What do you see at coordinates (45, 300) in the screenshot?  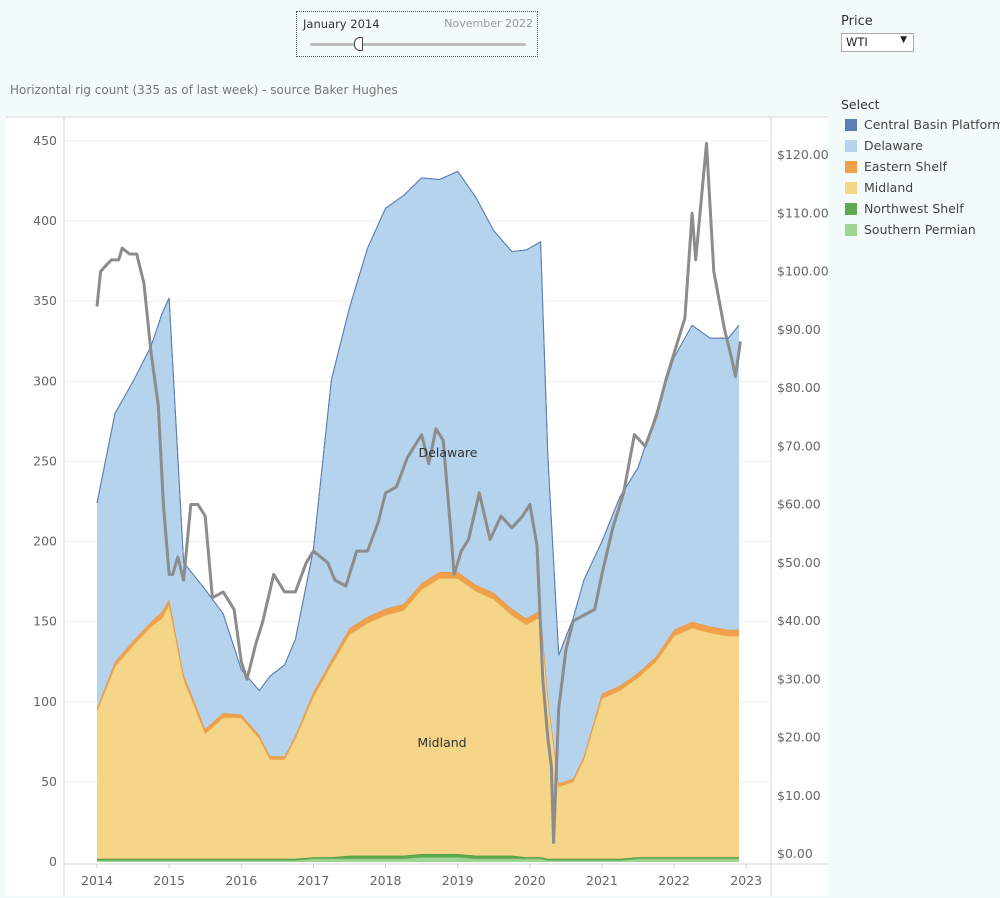 I see `y-left-tick-label: 350` at bounding box center [45, 300].